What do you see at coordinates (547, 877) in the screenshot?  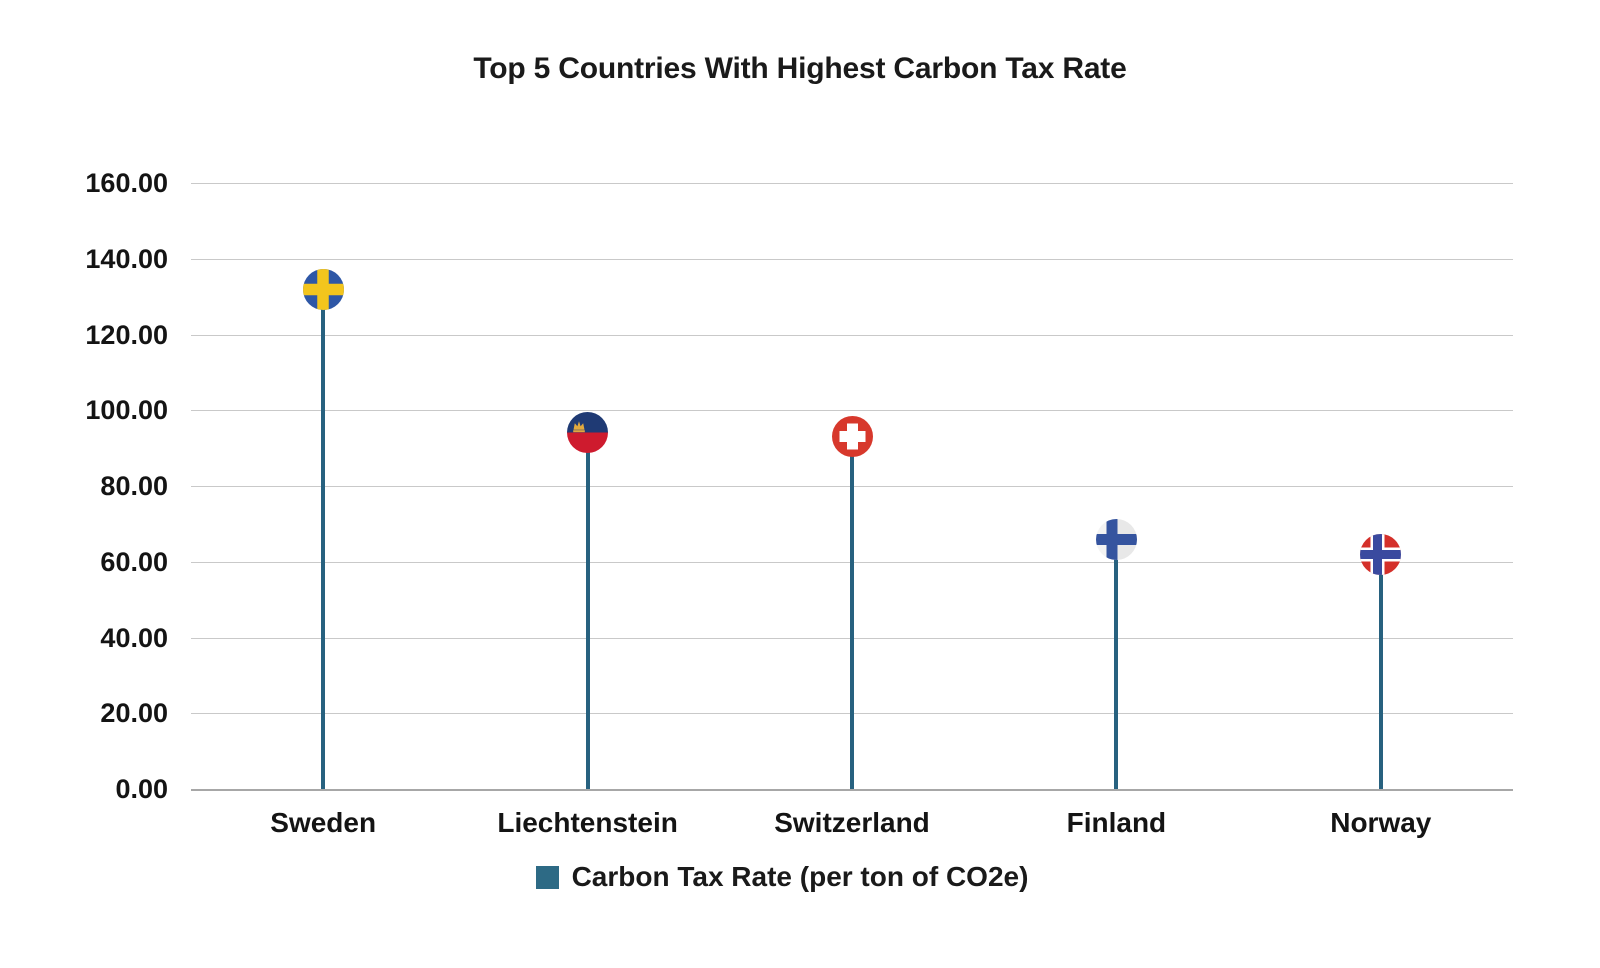 I see `legend-swatch` at bounding box center [547, 877].